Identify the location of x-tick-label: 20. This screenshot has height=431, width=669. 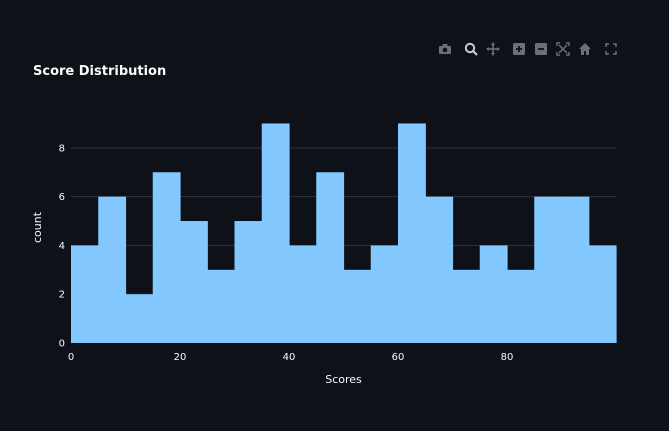
(180, 357).